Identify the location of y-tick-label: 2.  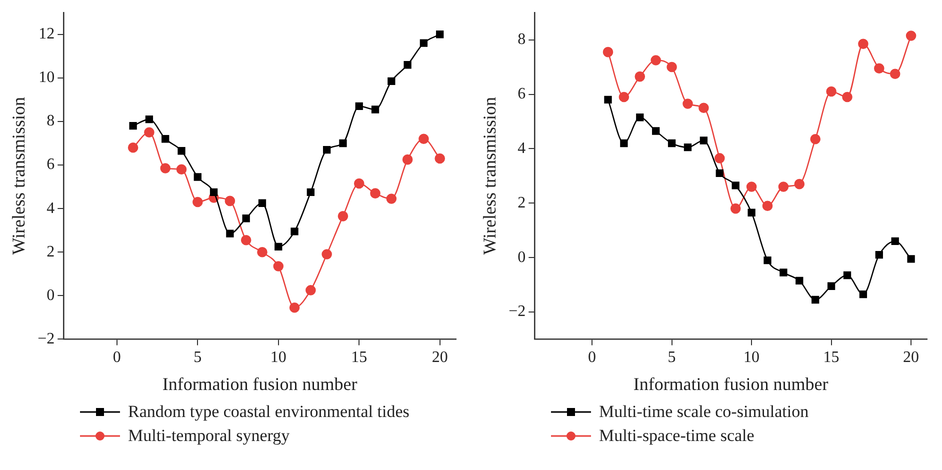
(50, 251).